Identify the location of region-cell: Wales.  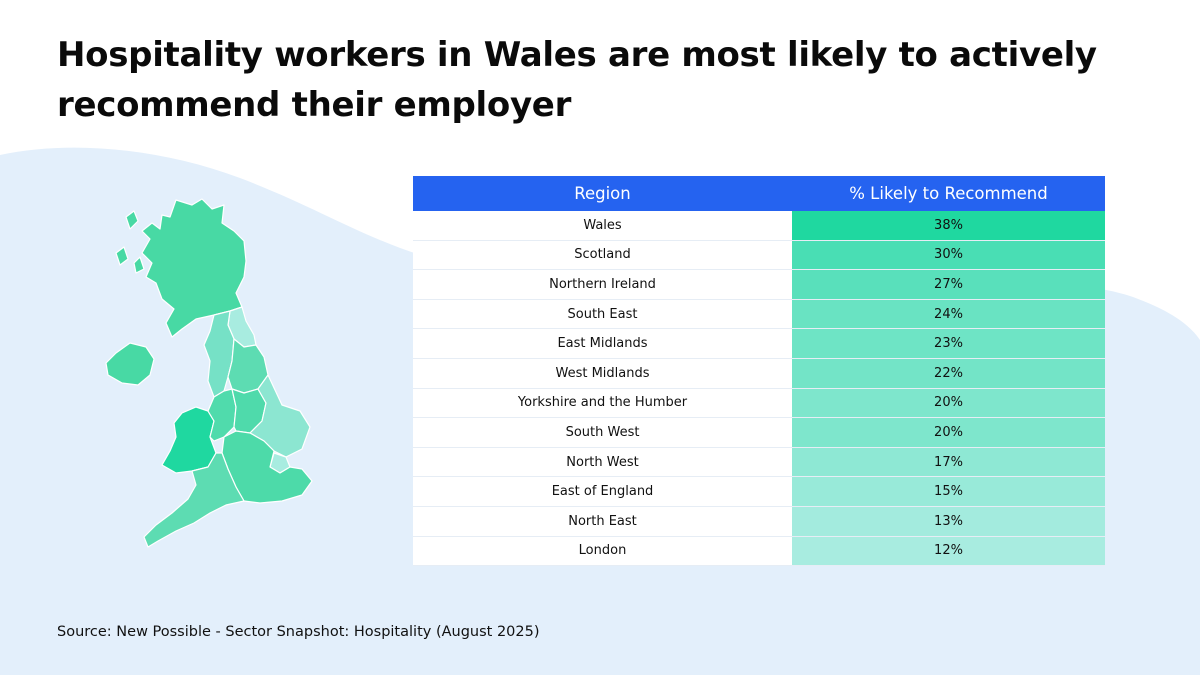
(602, 226).